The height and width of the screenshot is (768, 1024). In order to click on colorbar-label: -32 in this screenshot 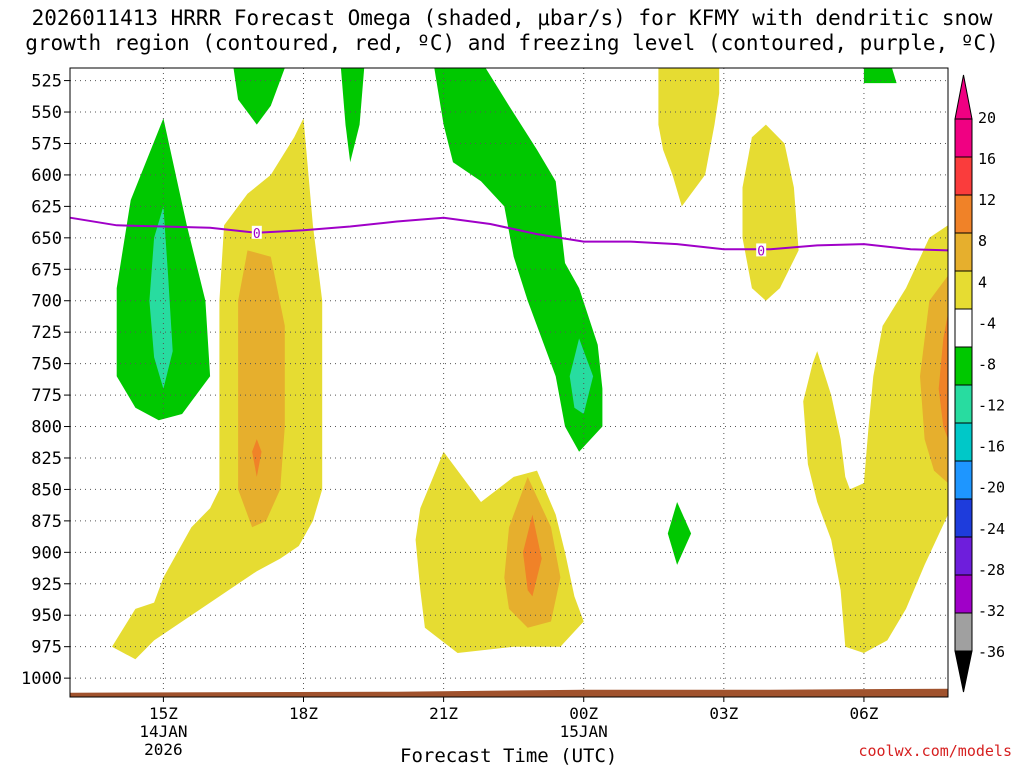, I will do `click(991, 611)`.